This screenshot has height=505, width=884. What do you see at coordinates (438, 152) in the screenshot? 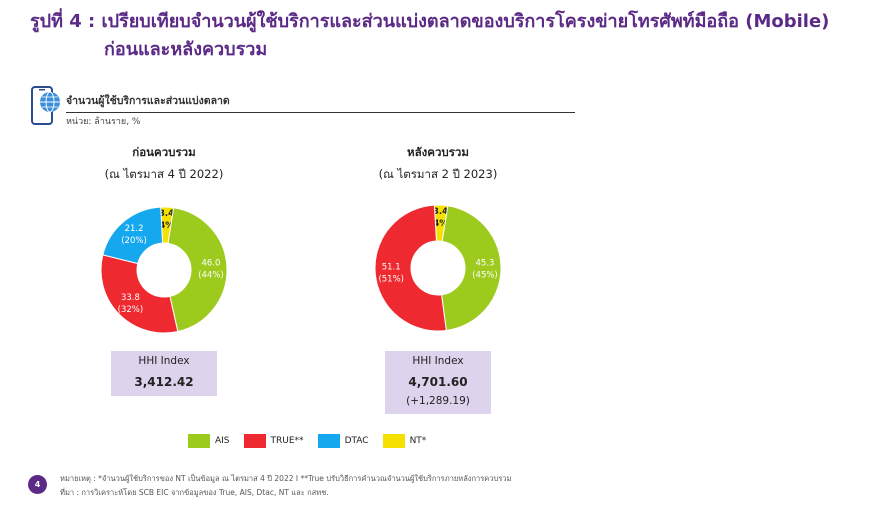
I see `chart-2-title: หลังควบรวม` at bounding box center [438, 152].